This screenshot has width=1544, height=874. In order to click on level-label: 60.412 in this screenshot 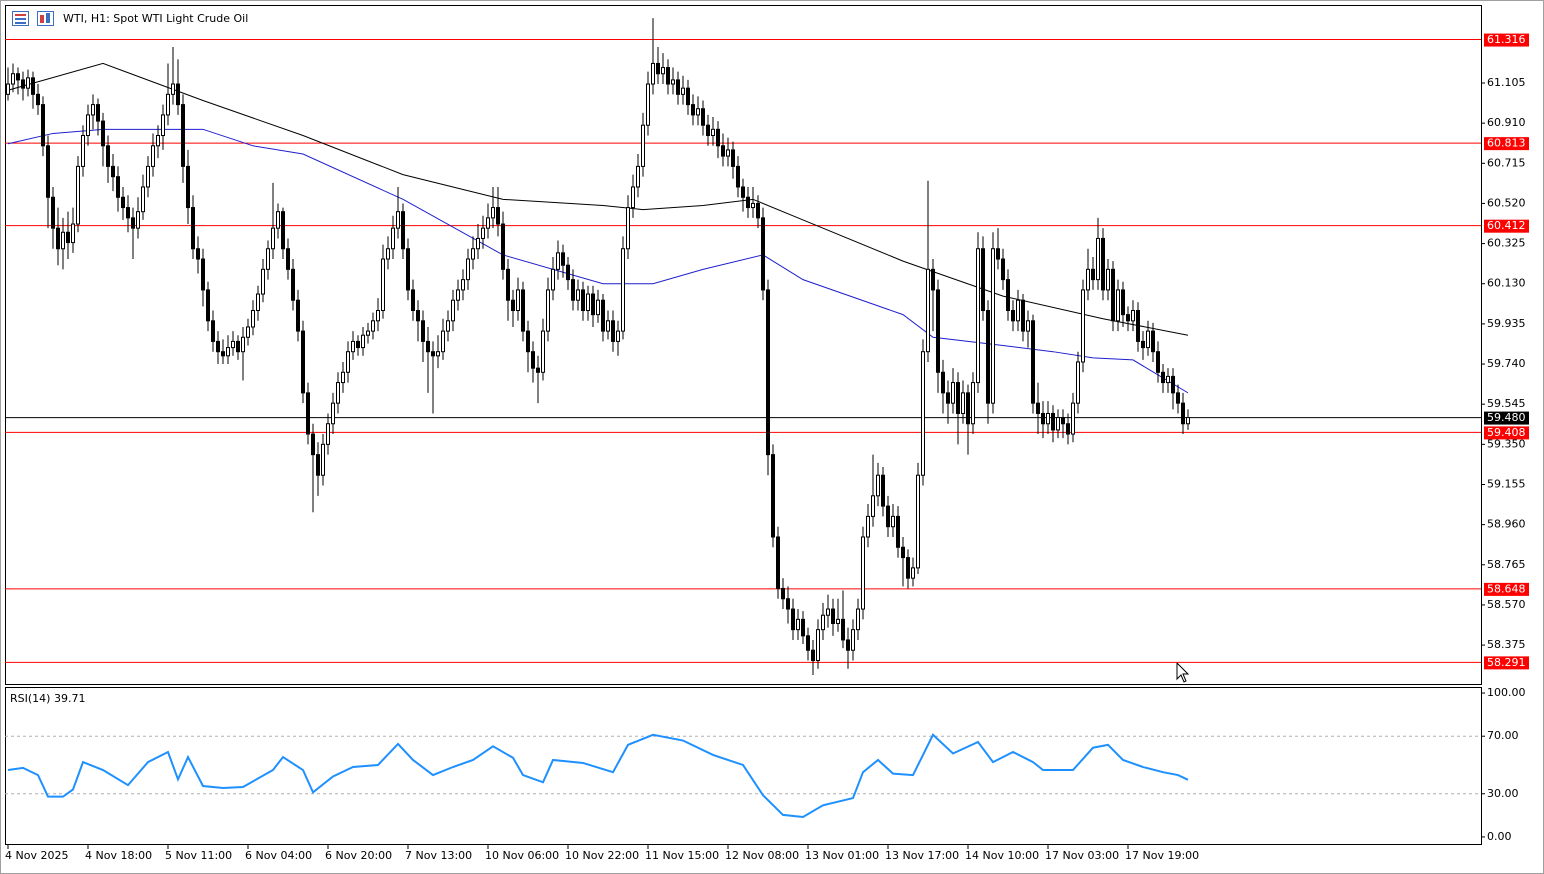, I will do `click(1506, 225)`.